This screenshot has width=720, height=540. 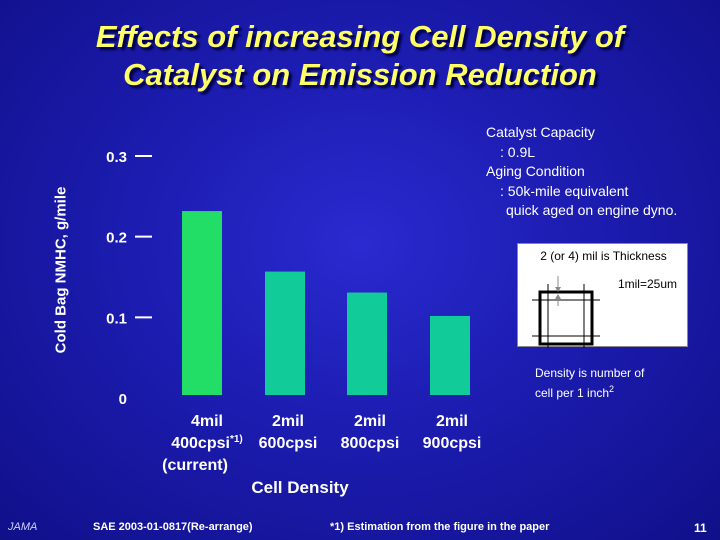 I want to click on density-note: Density is number of cell per 1 inch2, so click(x=589, y=383).